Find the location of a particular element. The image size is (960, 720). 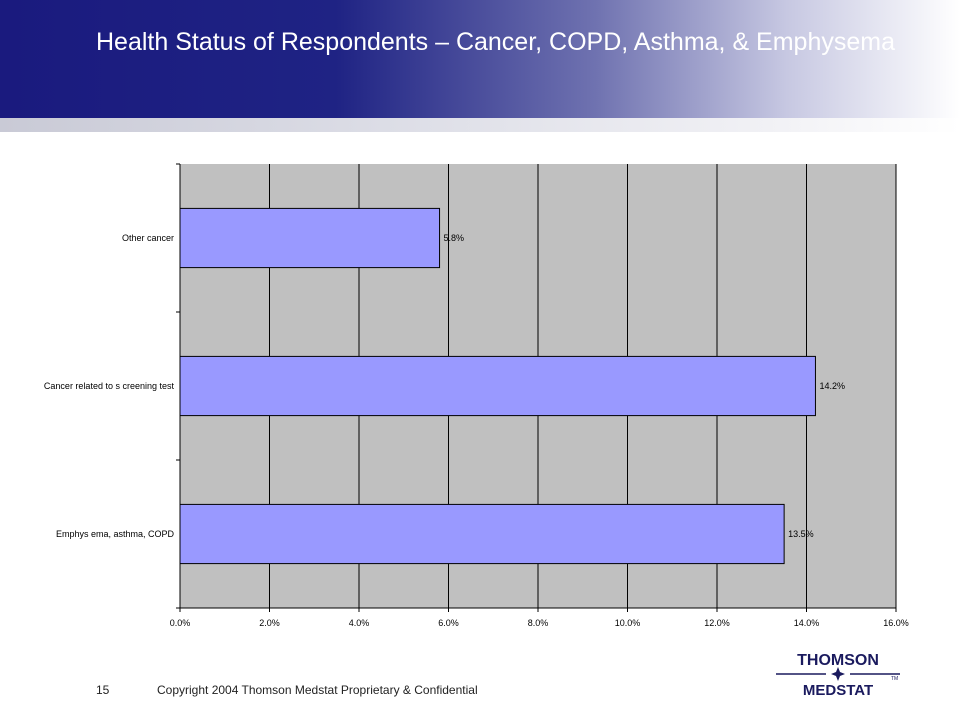

title-underline is located at coordinates (480, 125).